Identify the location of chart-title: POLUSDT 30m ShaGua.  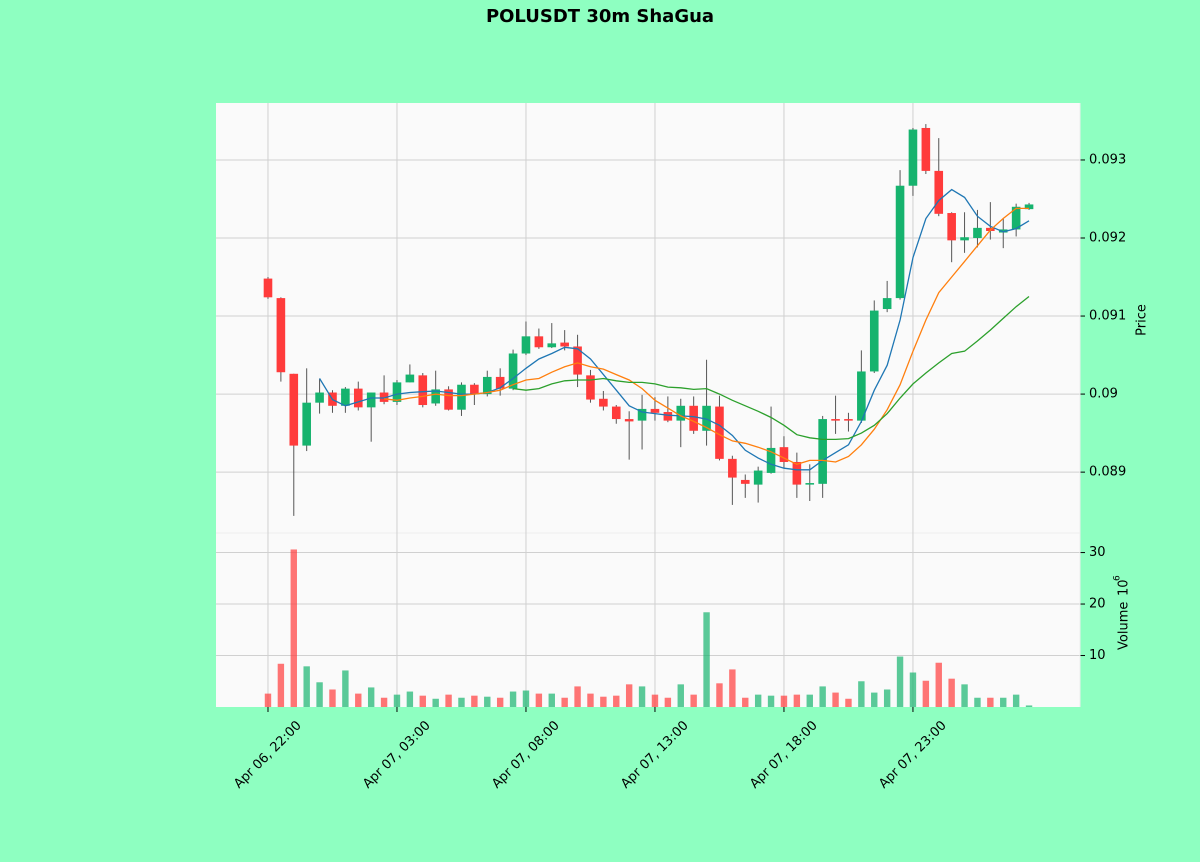
(600, 16).